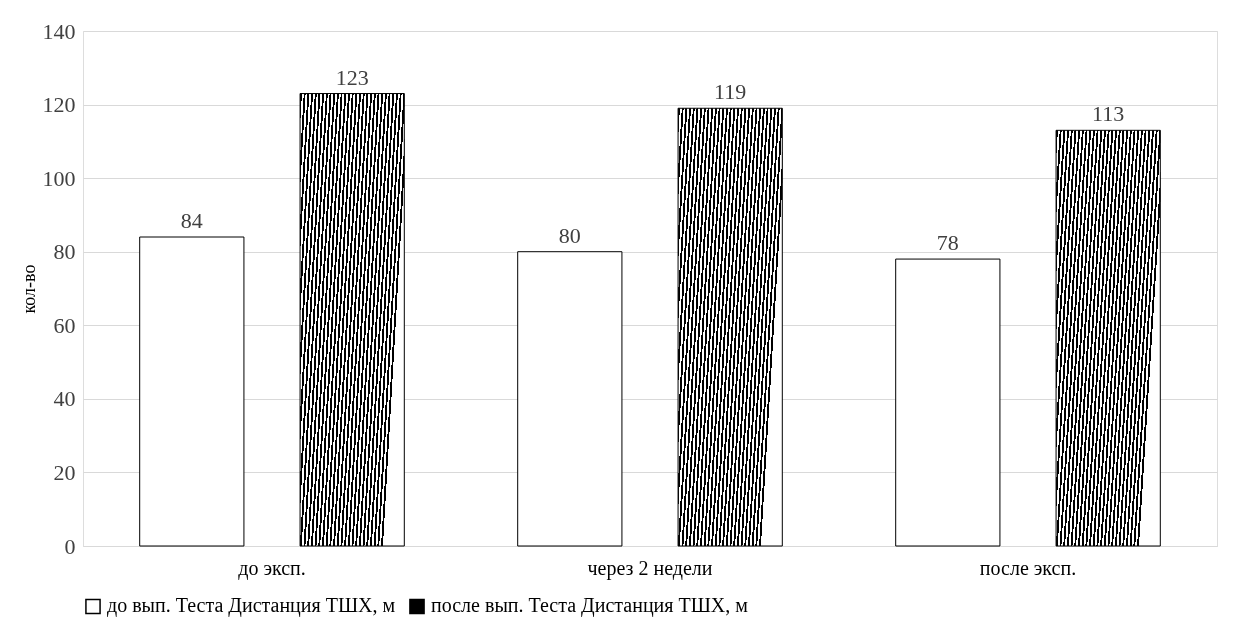  Describe the element at coordinates (590, 606) in the screenshot. I see `legend-label: после вып. Теста Дистанция ТШХ, м` at that location.